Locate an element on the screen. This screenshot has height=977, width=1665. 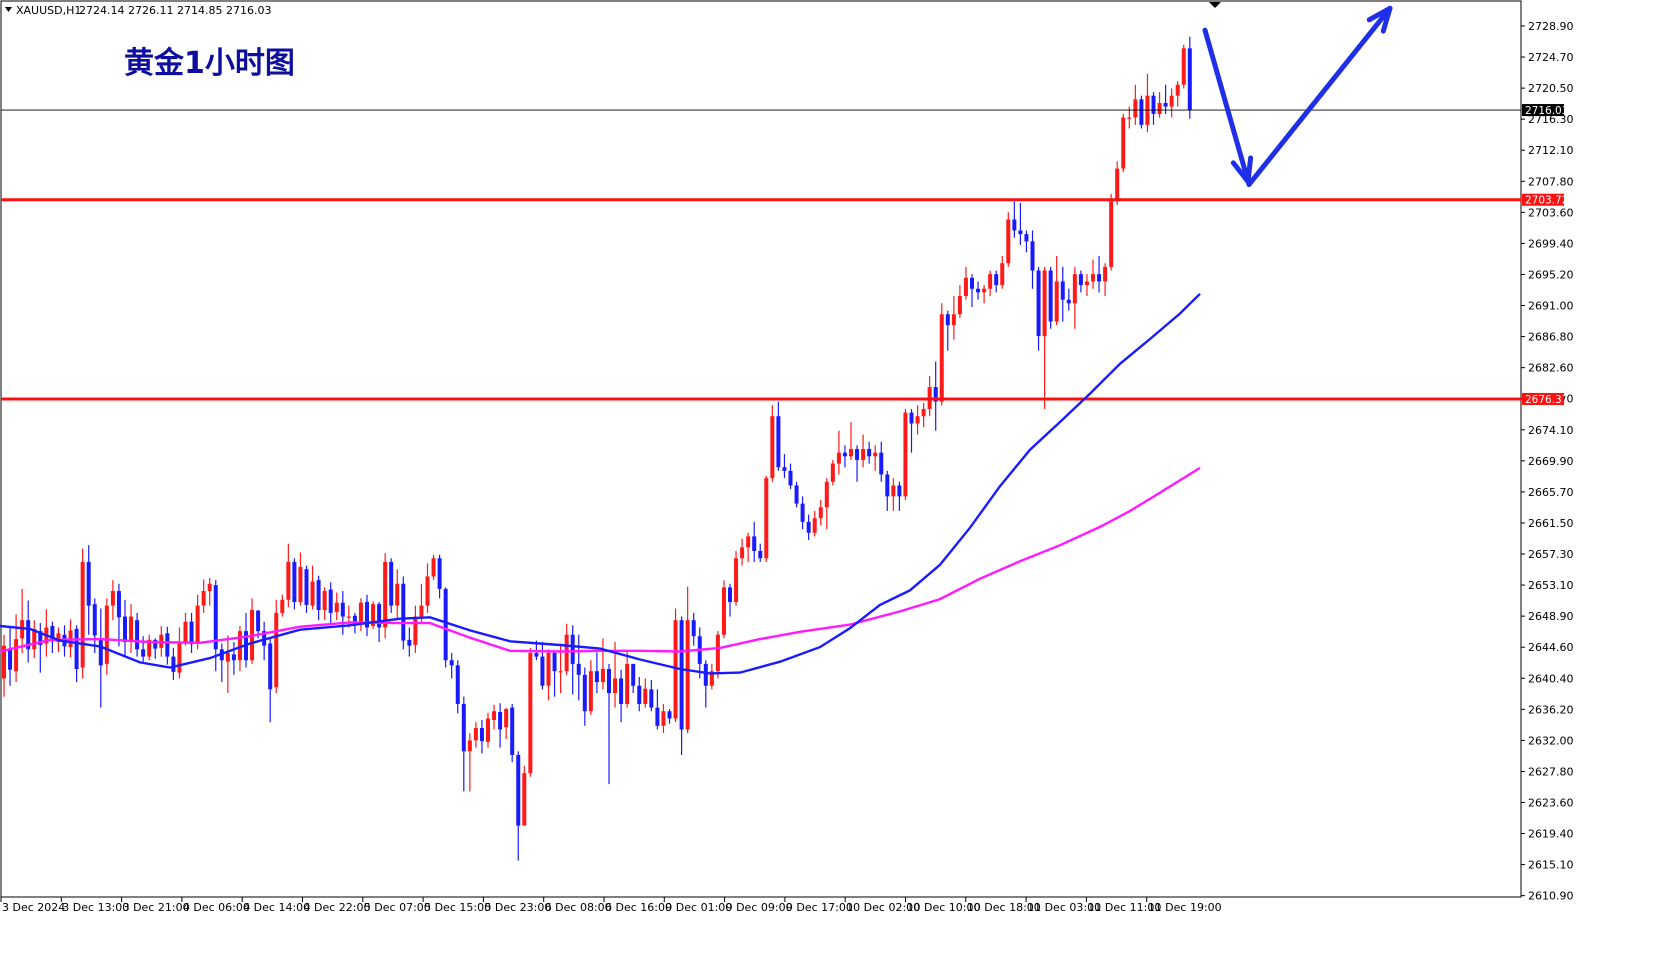
y-tick-label: 2648.90 is located at coordinates (1551, 616).